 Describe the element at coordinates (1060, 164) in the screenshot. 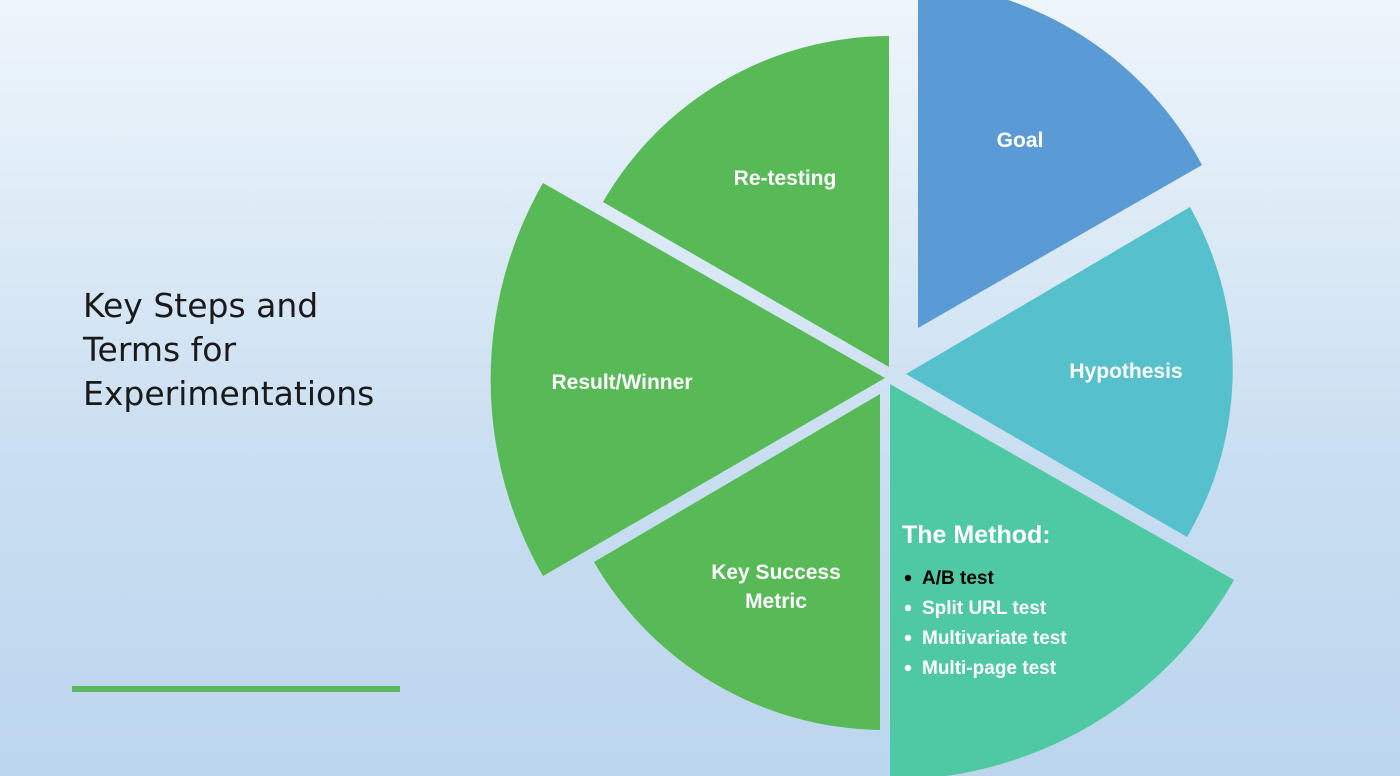

I see `segment-goal` at that location.